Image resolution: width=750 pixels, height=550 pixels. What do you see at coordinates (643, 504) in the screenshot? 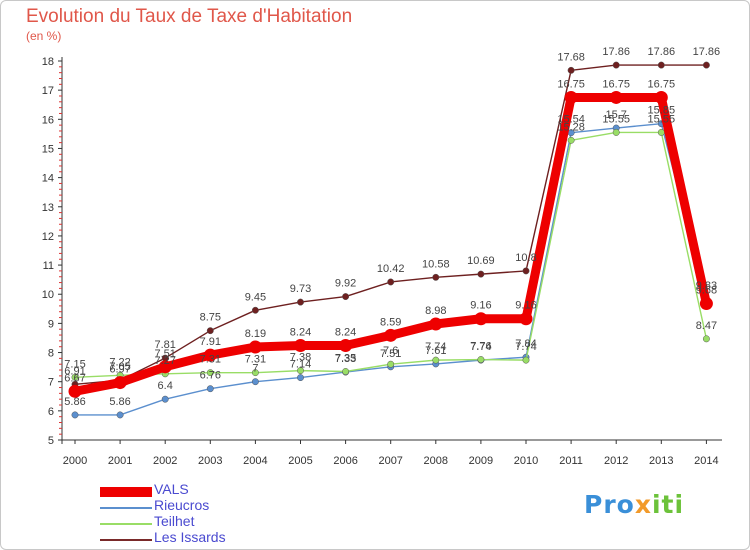
I see `logo-part: x` at bounding box center [643, 504].